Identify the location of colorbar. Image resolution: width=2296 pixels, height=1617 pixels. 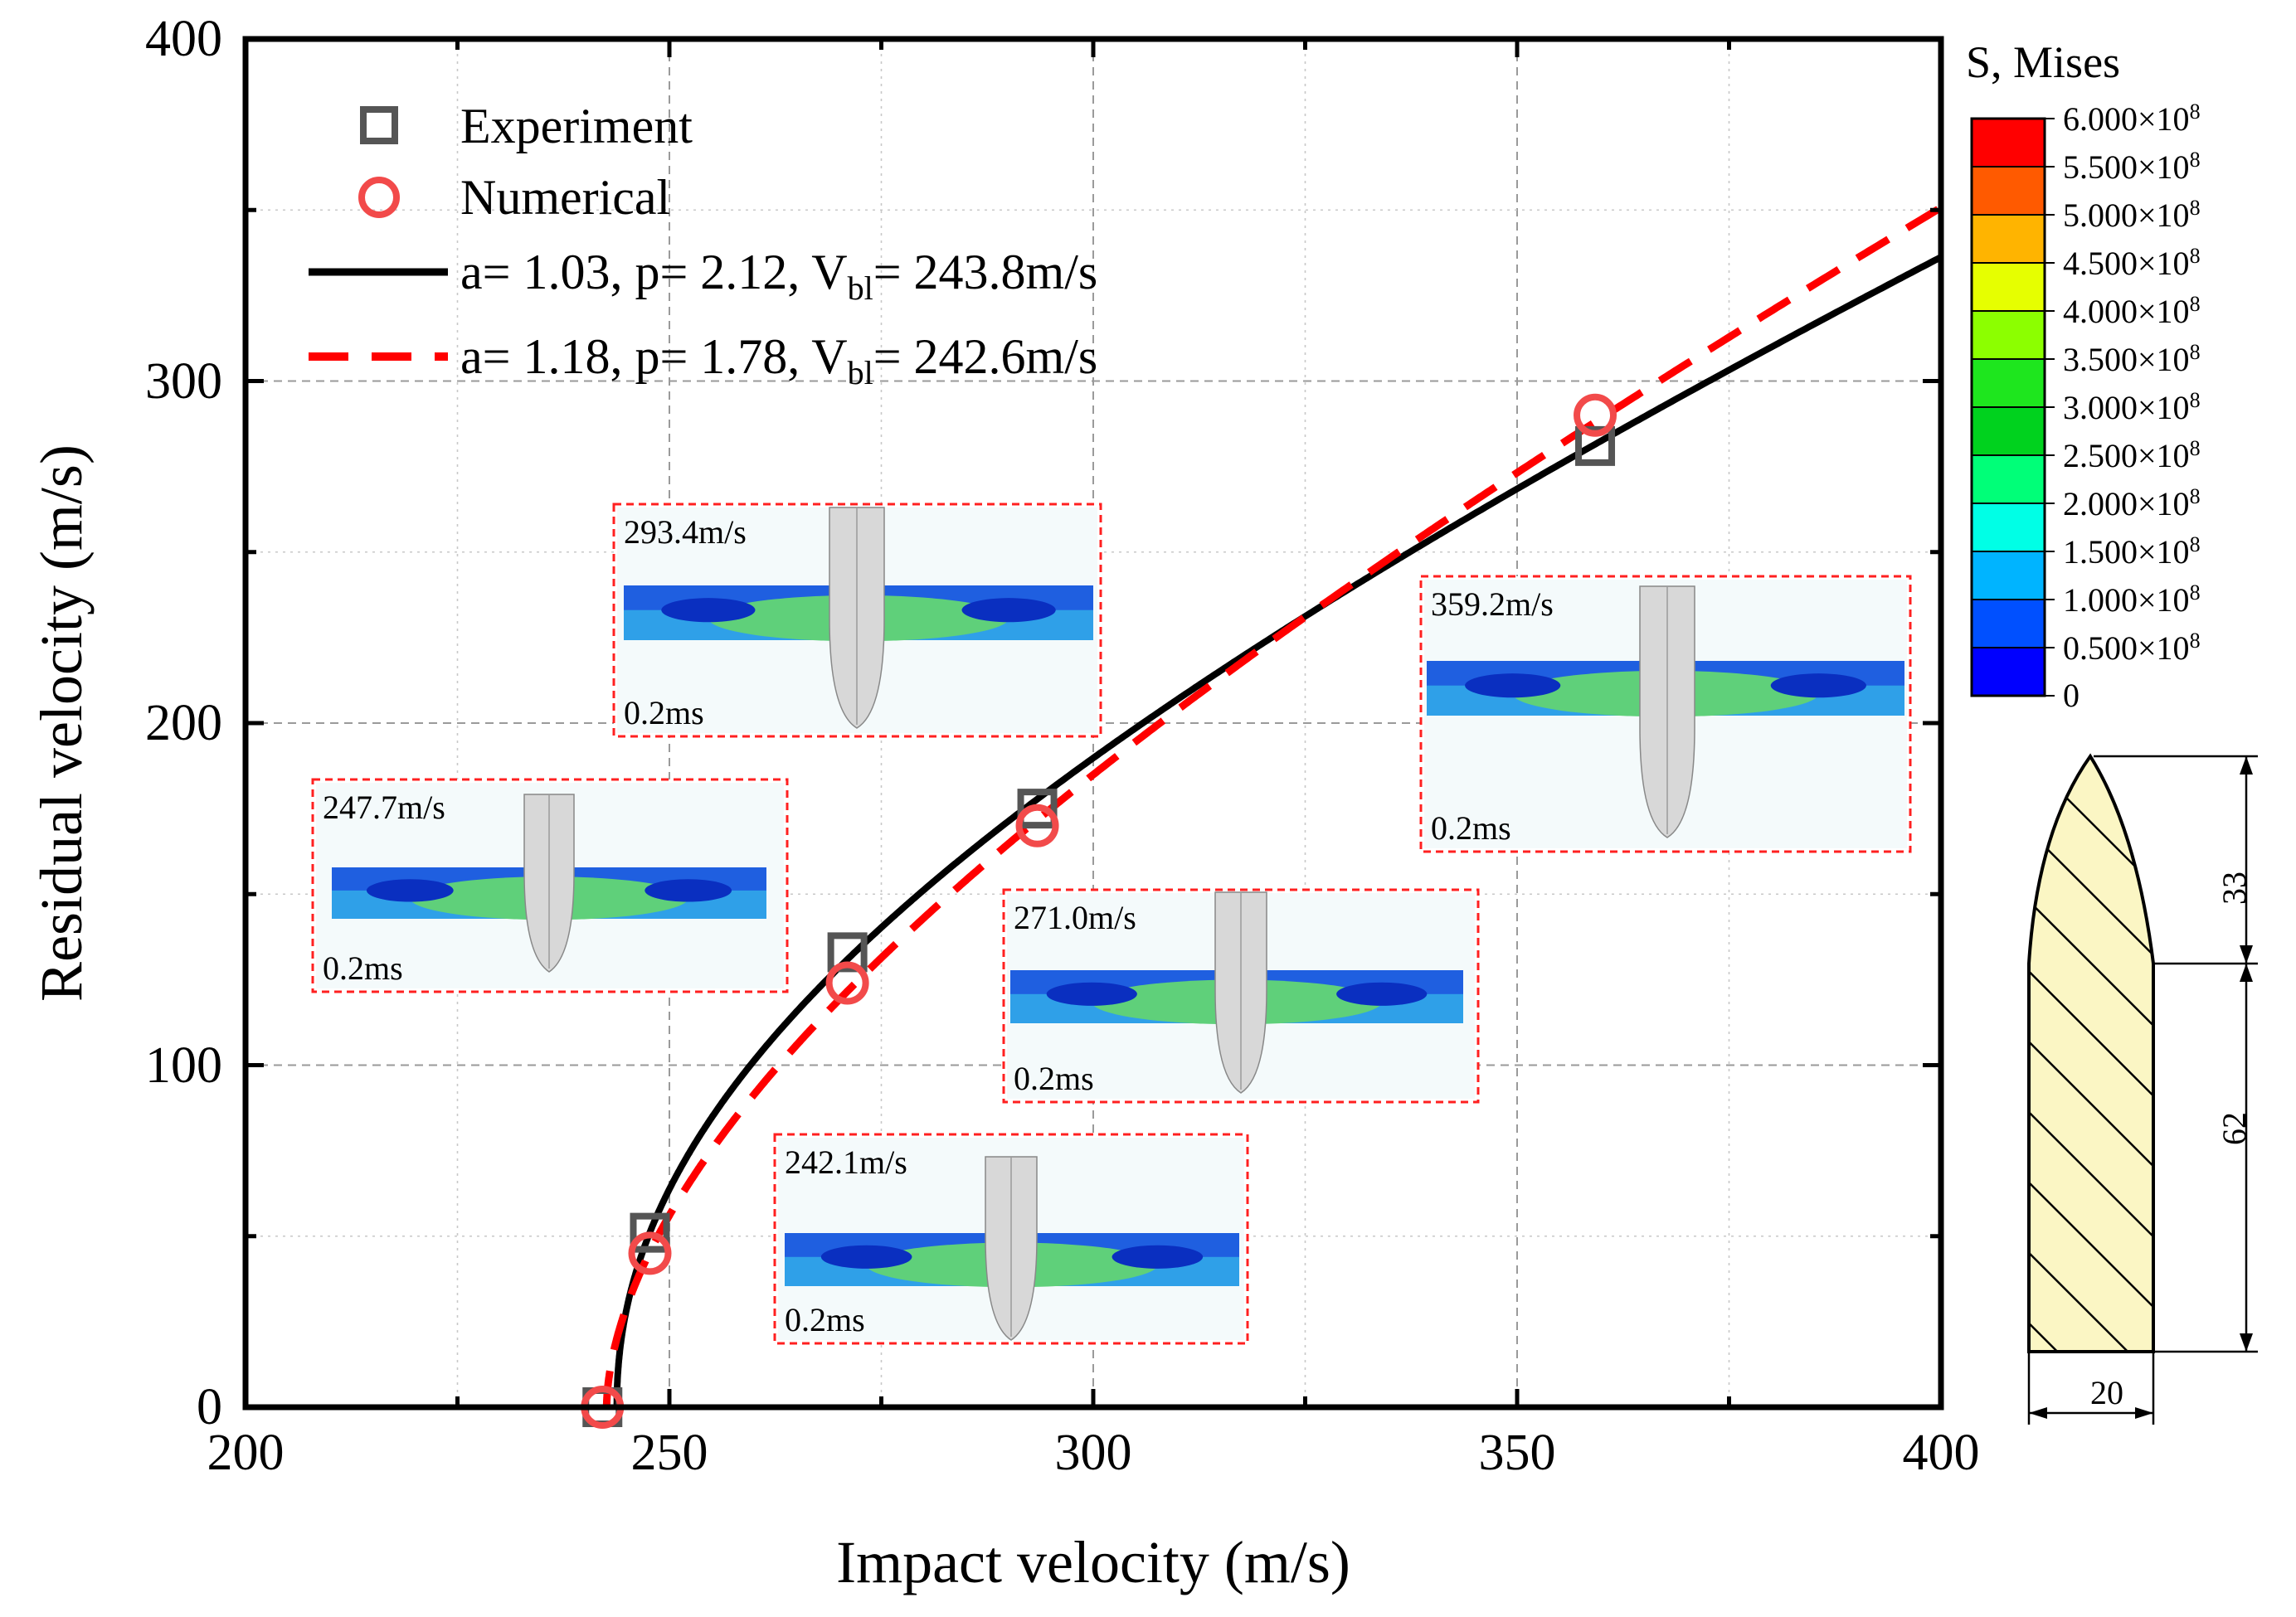
(2013, 407).